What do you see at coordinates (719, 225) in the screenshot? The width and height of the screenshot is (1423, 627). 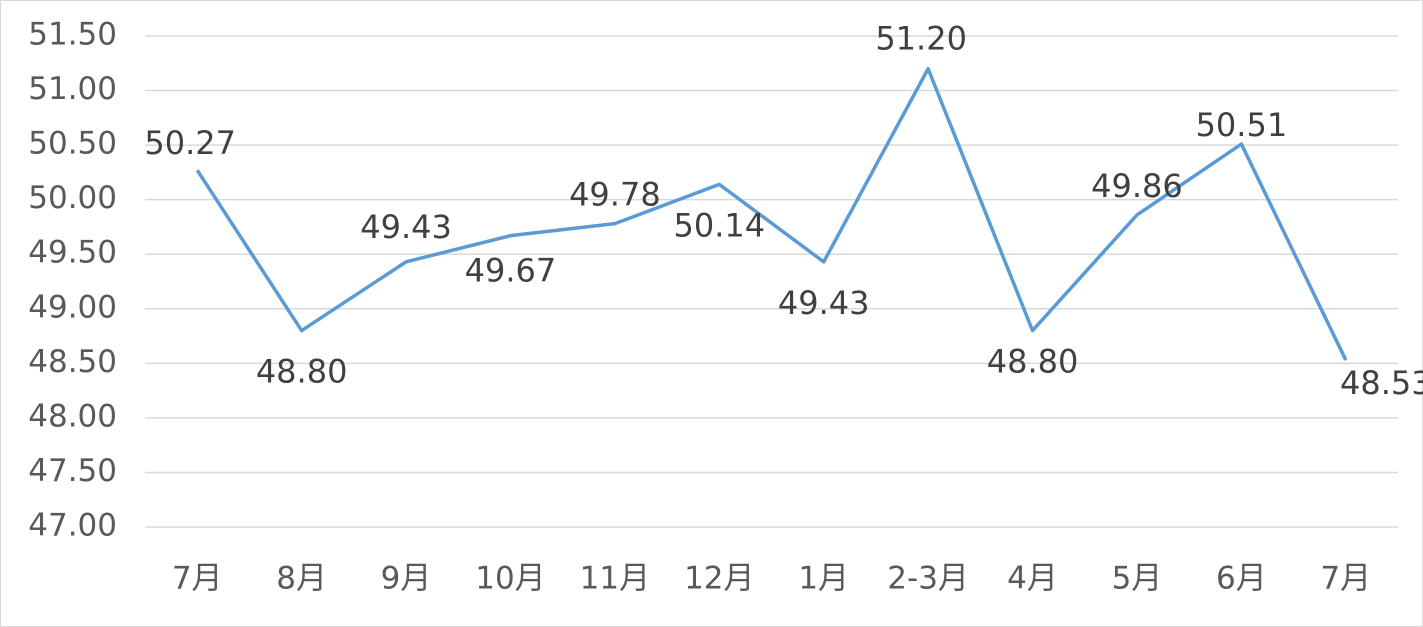 I see `data-label: 50.14` at bounding box center [719, 225].